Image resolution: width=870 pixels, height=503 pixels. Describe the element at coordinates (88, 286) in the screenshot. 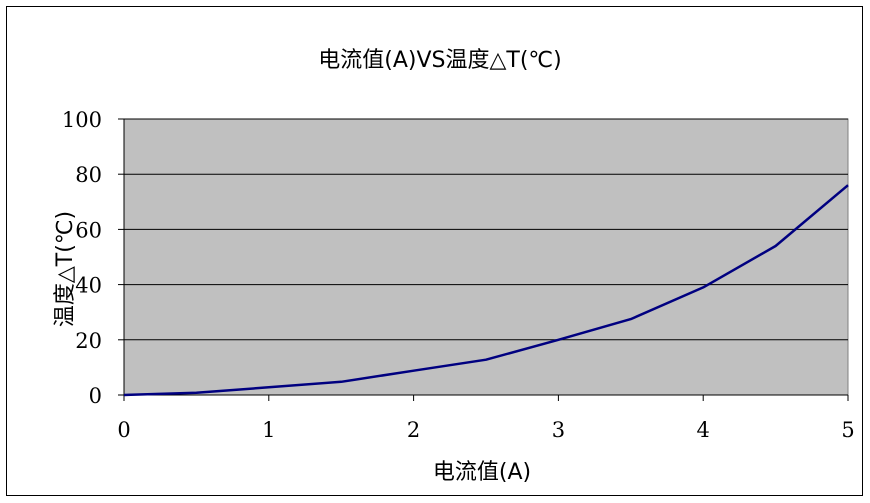

I see `y-tick-label: 40` at that location.